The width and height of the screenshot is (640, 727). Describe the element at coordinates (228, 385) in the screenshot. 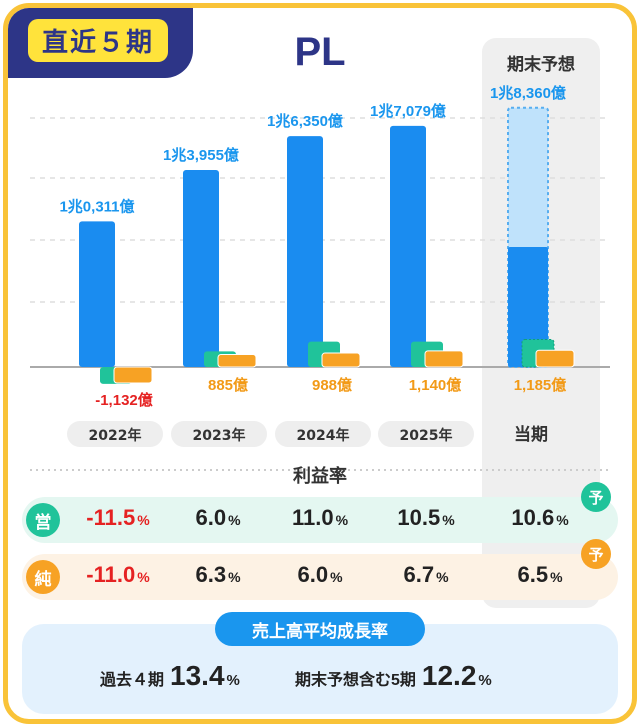

I see `net-label-1: 885億` at that location.